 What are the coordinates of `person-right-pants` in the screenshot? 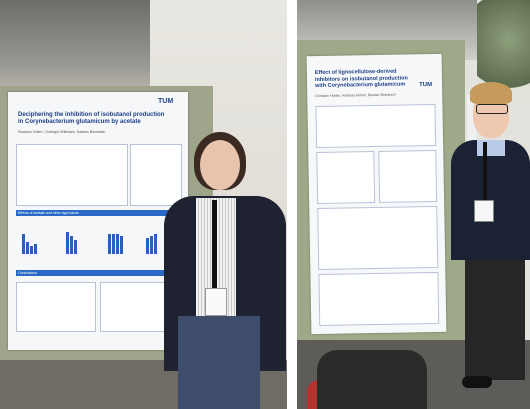 It's located at (495, 320).